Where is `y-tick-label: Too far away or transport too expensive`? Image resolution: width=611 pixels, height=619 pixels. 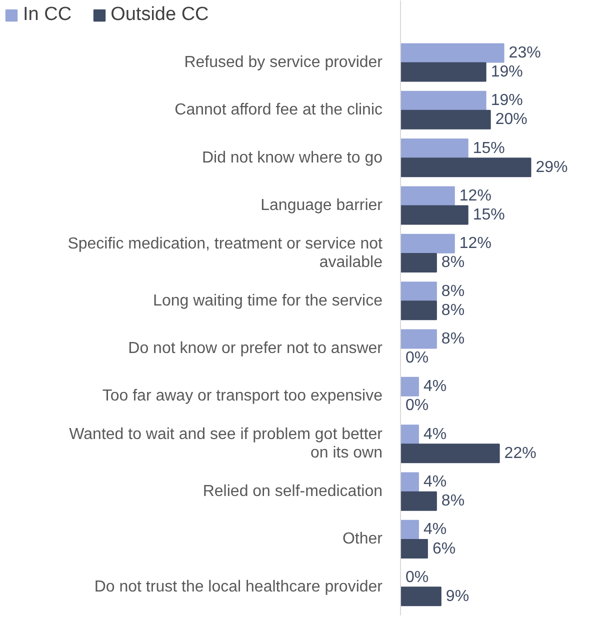
y-tick-label: Too far away or transport too expensive is located at coordinates (242, 396).